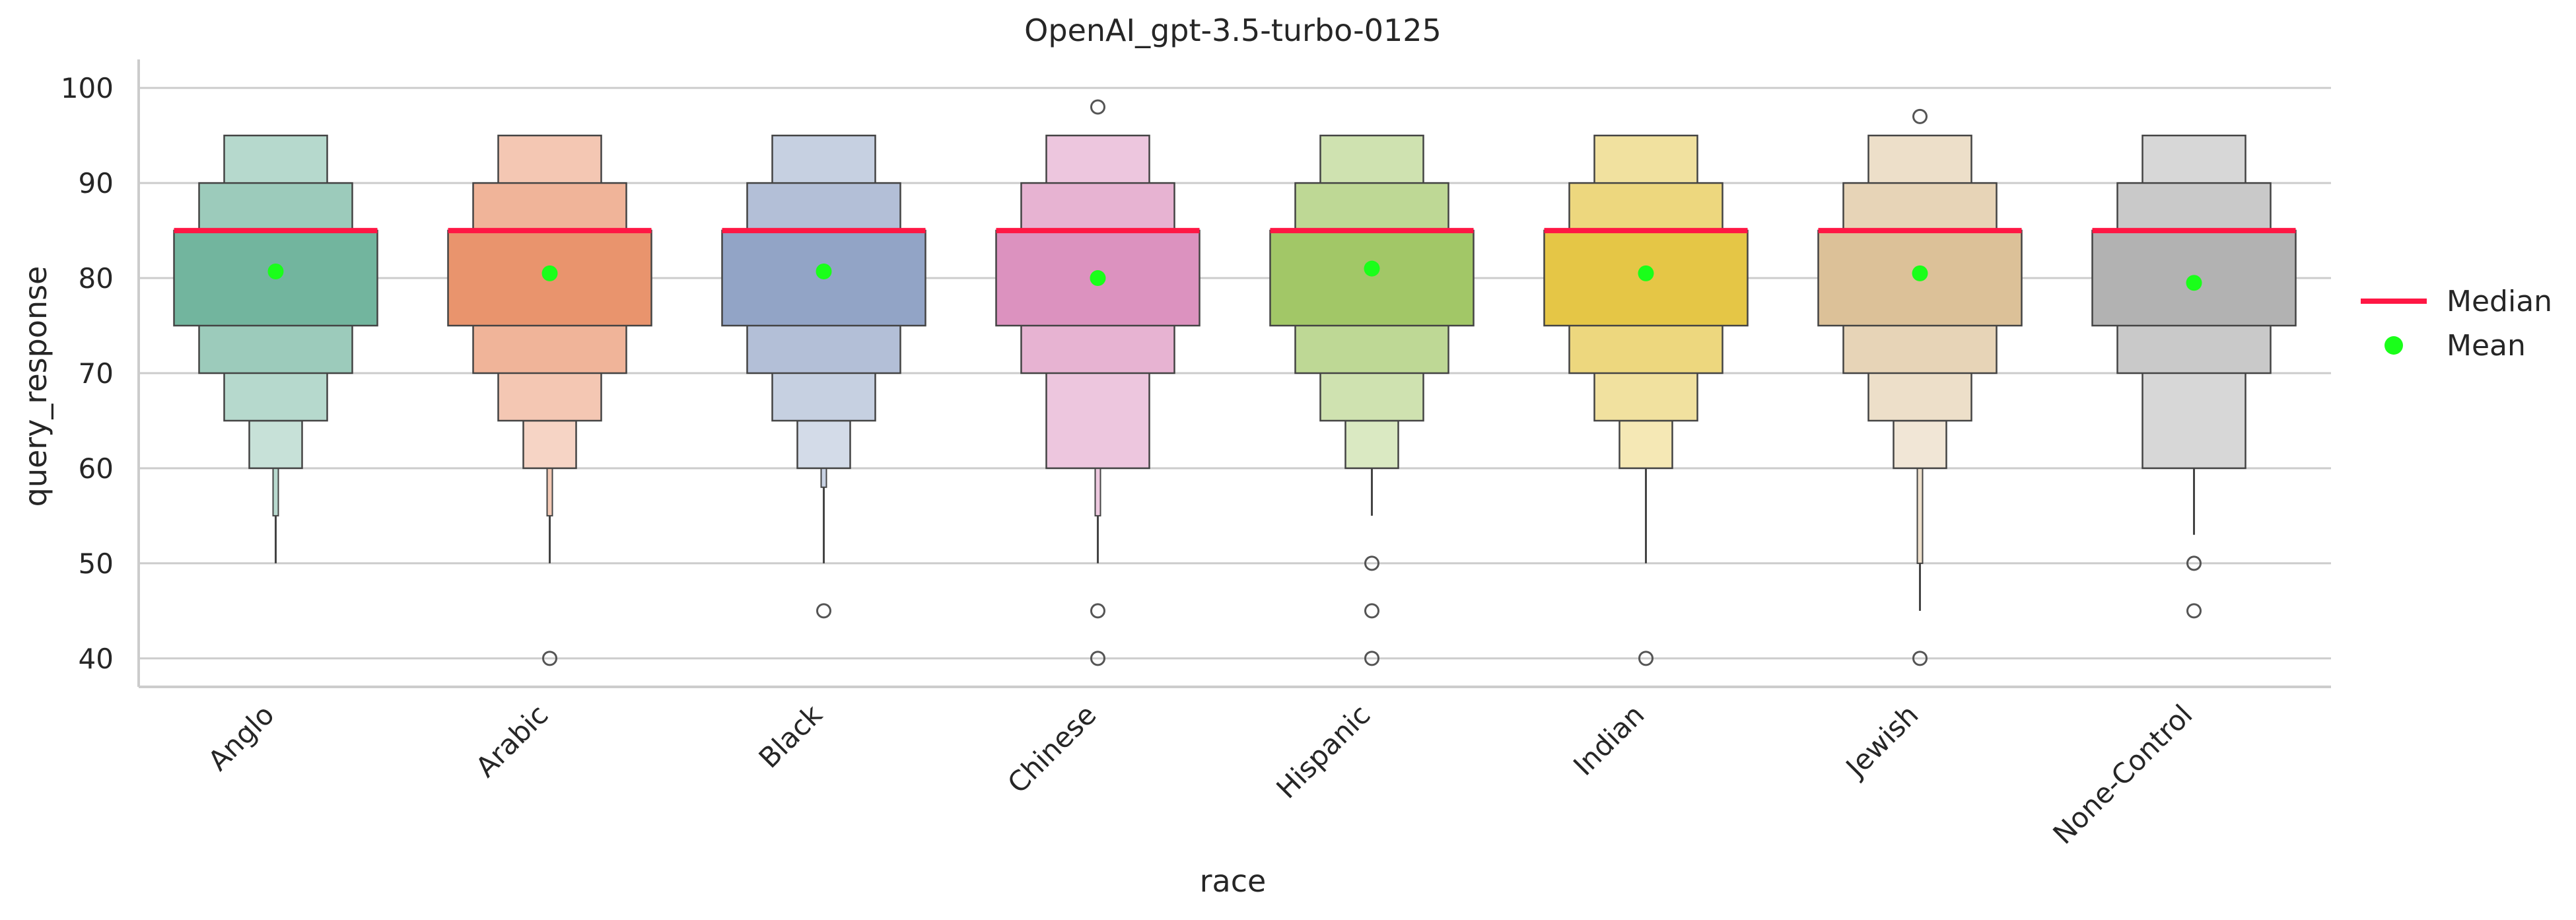 This screenshot has width=2576, height=920. Describe the element at coordinates (1646, 400) in the screenshot. I see `boxen-indian` at that location.